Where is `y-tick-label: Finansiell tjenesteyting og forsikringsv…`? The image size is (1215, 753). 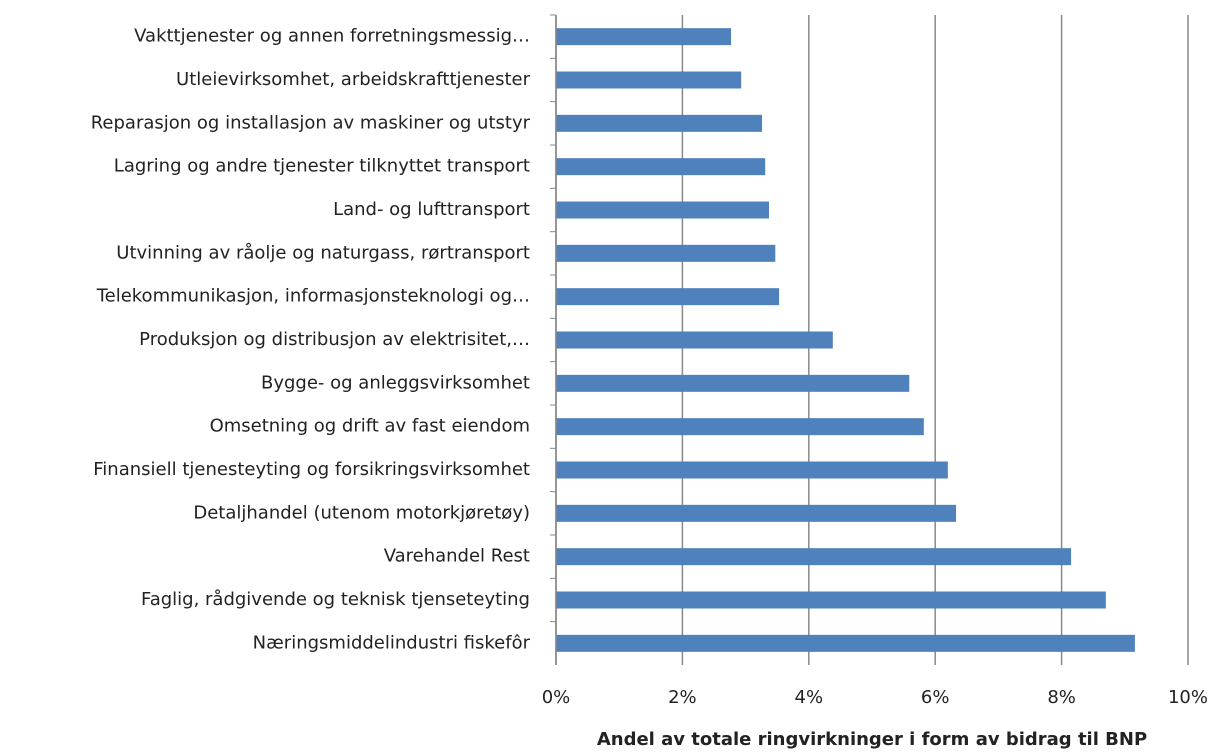 y-tick-label: Finansiell tjenesteyting og forsikringsv… is located at coordinates (311, 469).